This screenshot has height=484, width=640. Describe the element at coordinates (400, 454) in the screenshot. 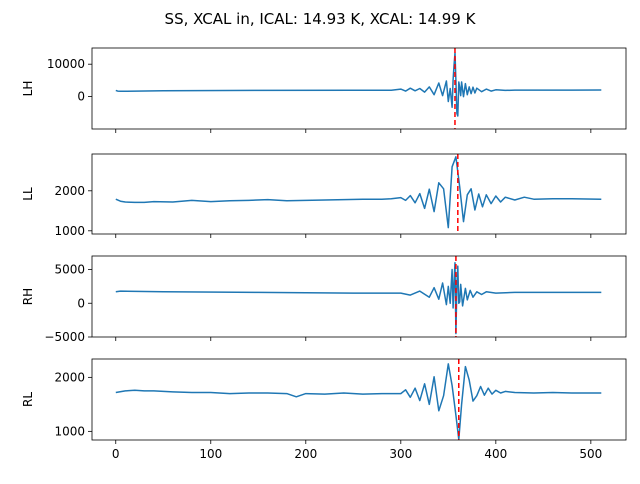

I see `x-tick-label: 300` at that location.